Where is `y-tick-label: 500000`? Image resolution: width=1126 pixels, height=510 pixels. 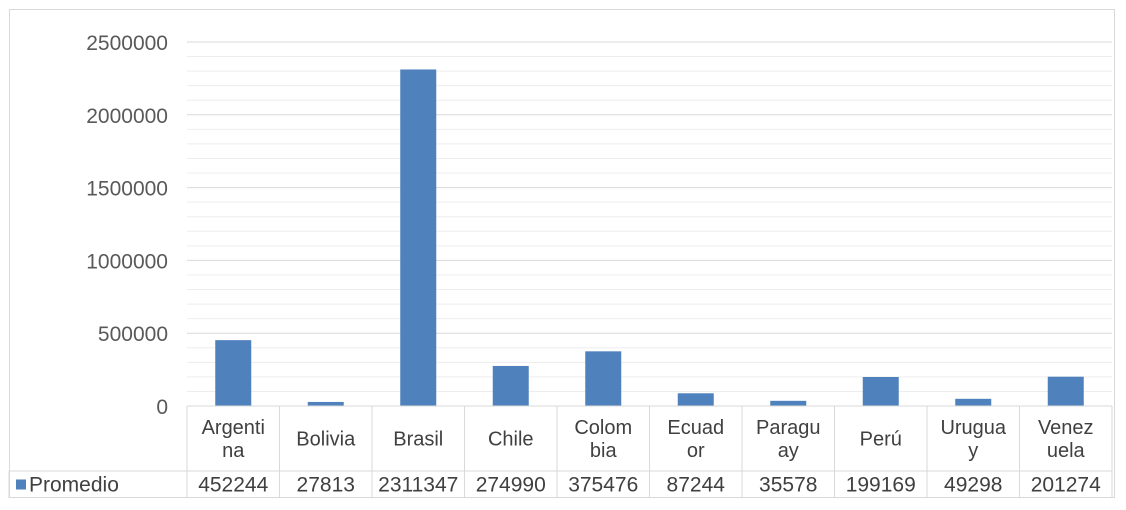 y-tick-label: 500000 is located at coordinates (133, 334).